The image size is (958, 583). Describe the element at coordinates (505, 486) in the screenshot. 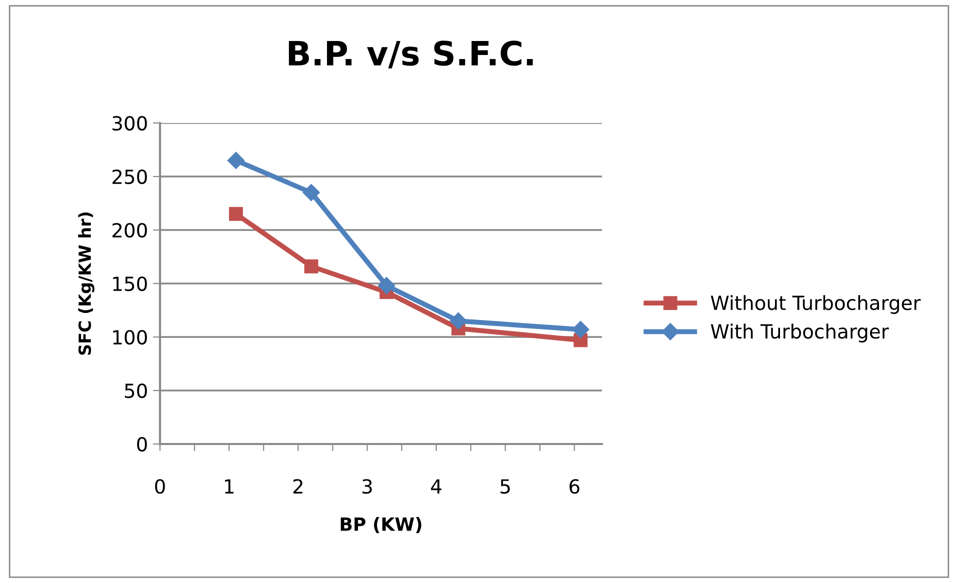

I see `x-tick-label: 5` at that location.